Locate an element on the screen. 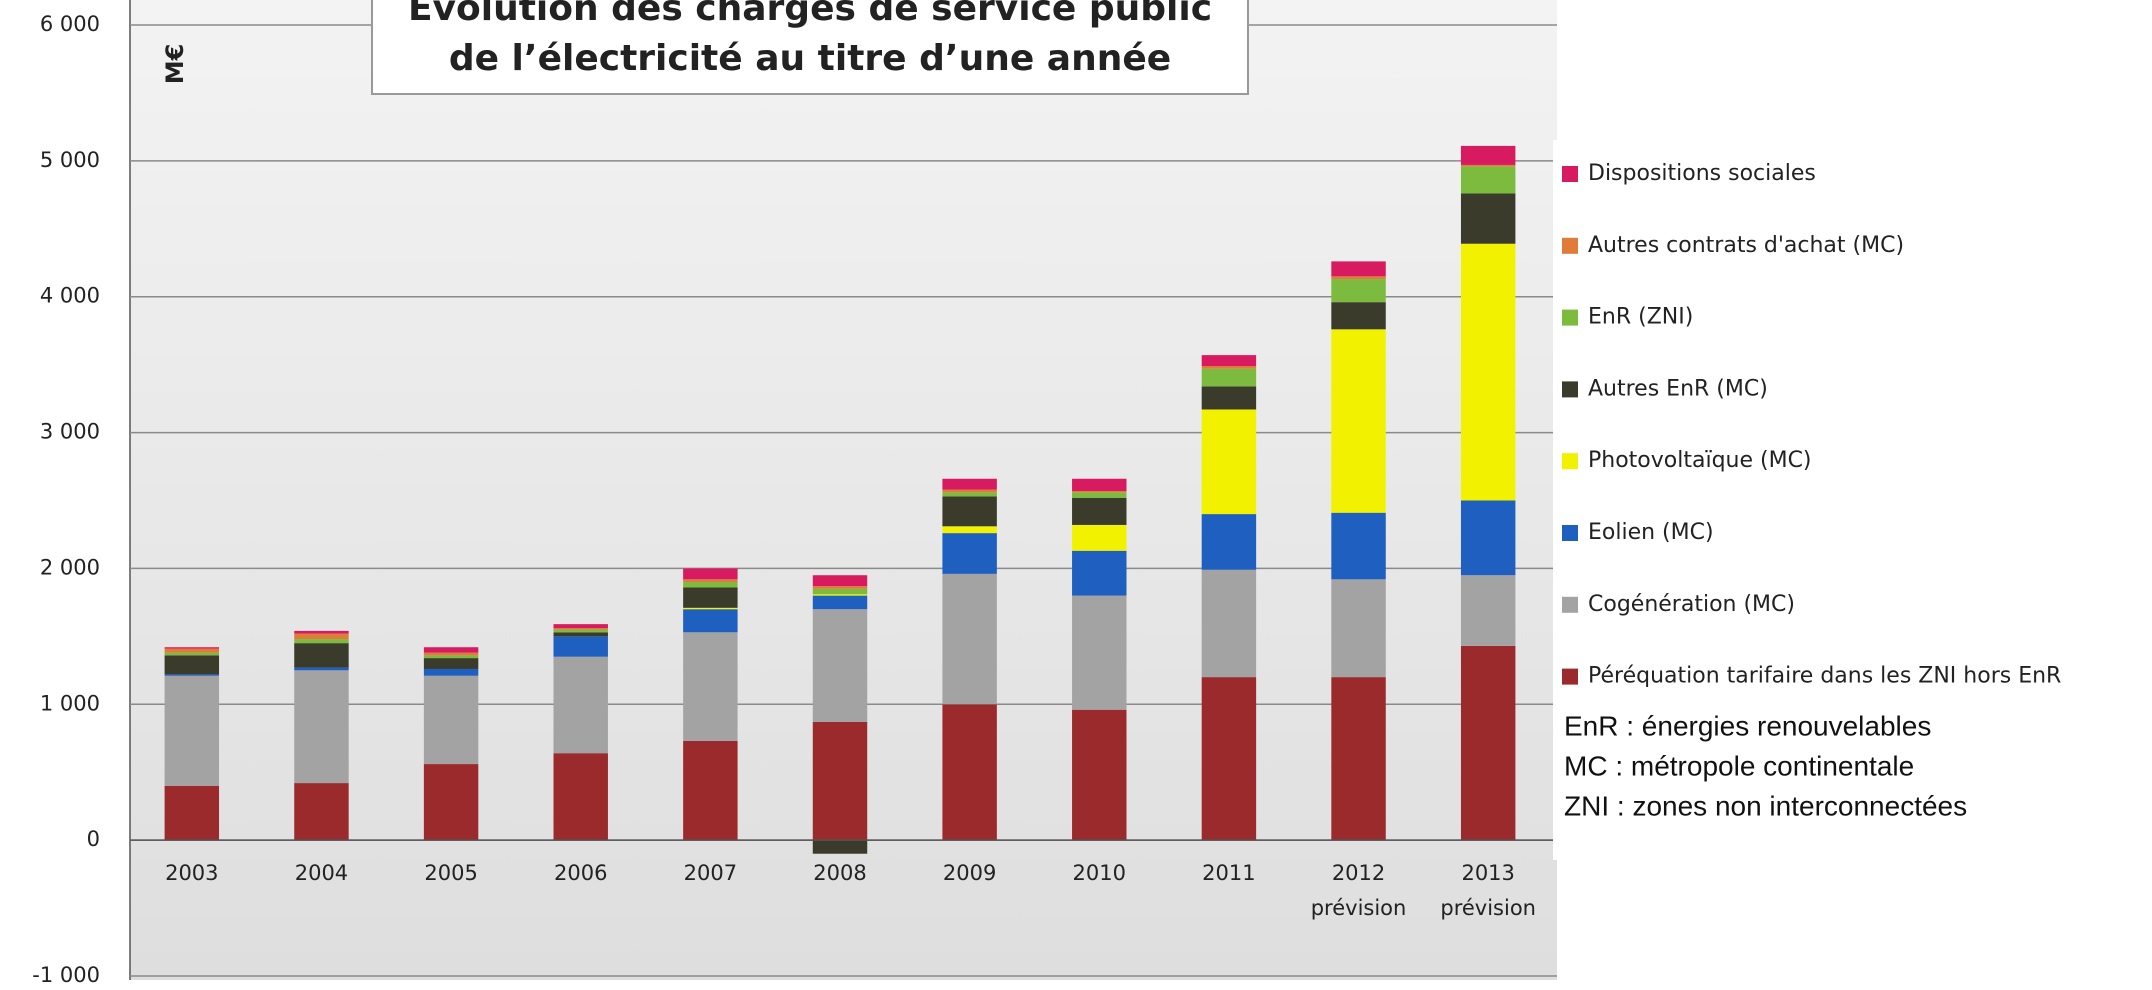 The width and height of the screenshot is (2152, 990). x-tick-label: 2004 is located at coordinates (321, 873).